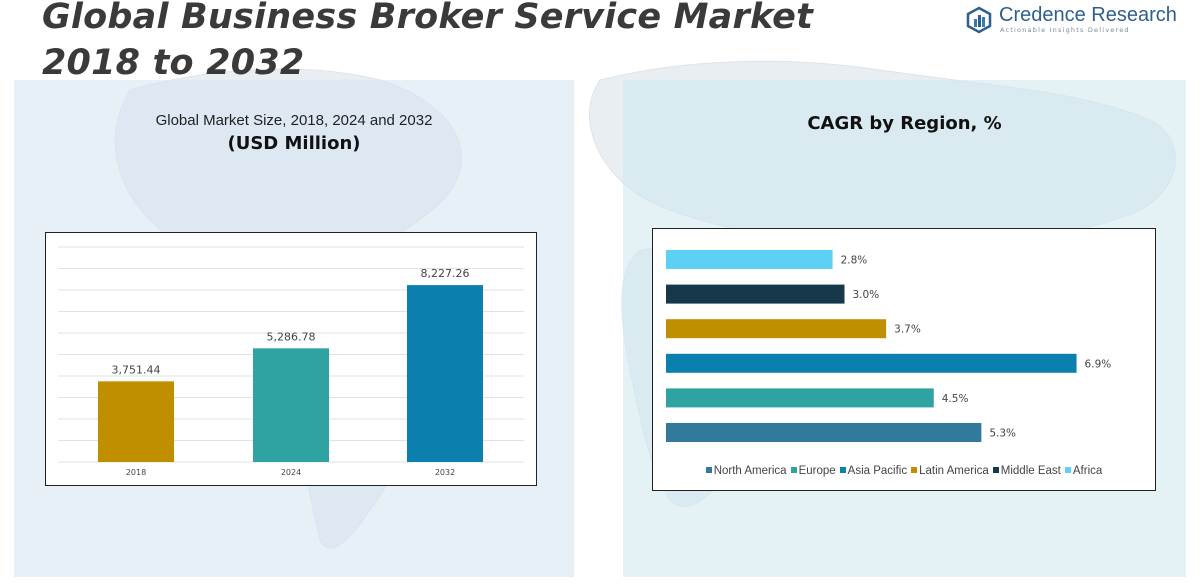 Image resolution: width=1202 pixels, height=587 pixels. What do you see at coordinates (854, 261) in the screenshot?
I see `bar-value-label: 2.8%` at bounding box center [854, 261].